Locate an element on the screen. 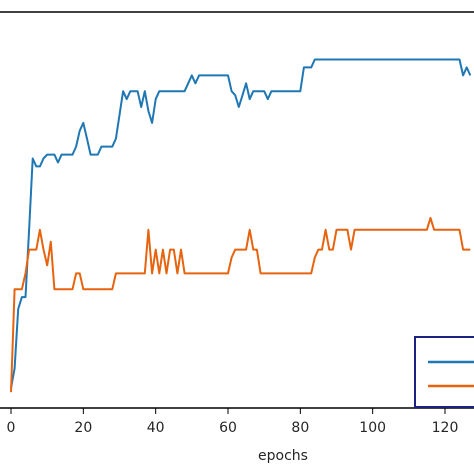 The image size is (474, 474). x-axis-label: epochs is located at coordinates (283, 456).